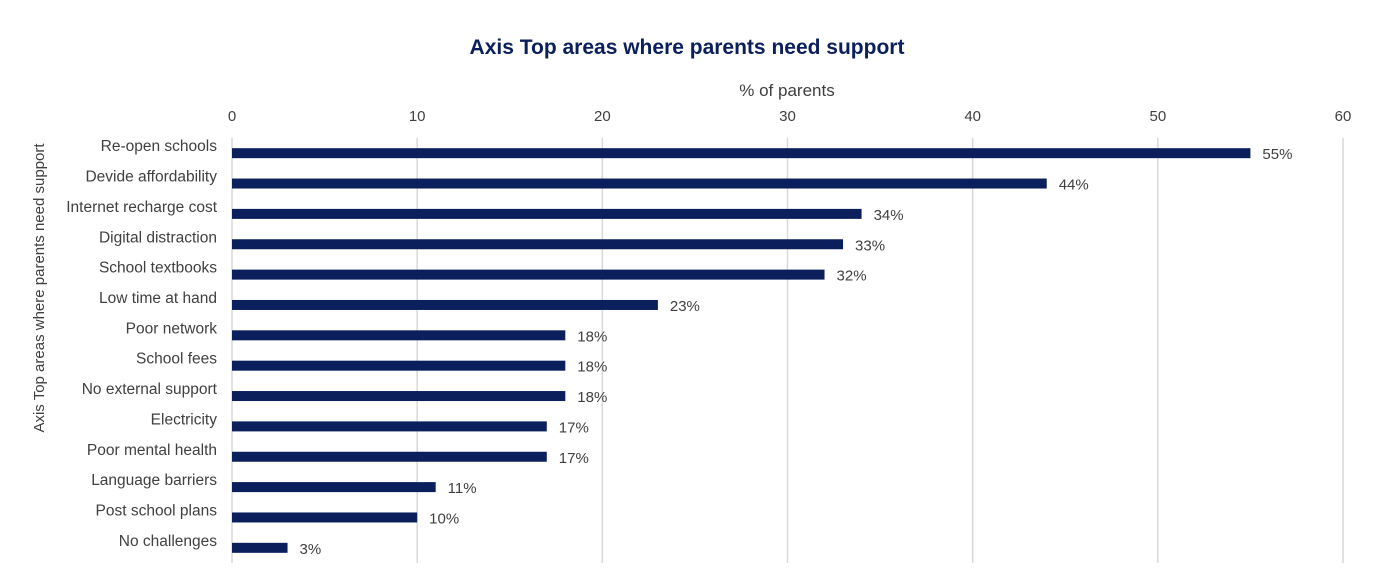  I want to click on x-tick-label: 30, so click(787, 116).